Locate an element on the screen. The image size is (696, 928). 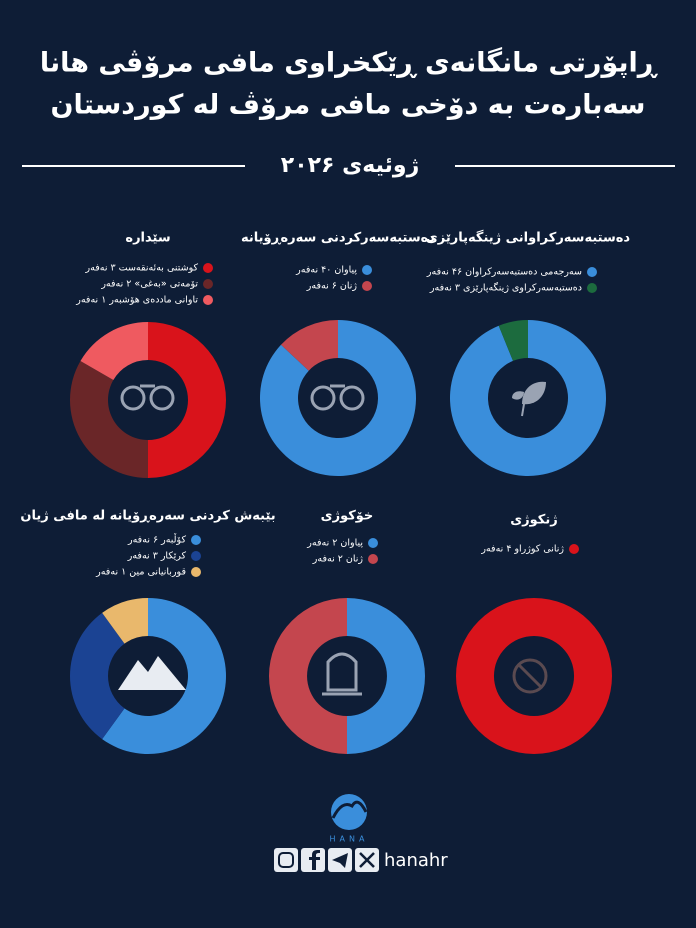
chart-title: ژنکوژی is located at coordinates (533, 520).